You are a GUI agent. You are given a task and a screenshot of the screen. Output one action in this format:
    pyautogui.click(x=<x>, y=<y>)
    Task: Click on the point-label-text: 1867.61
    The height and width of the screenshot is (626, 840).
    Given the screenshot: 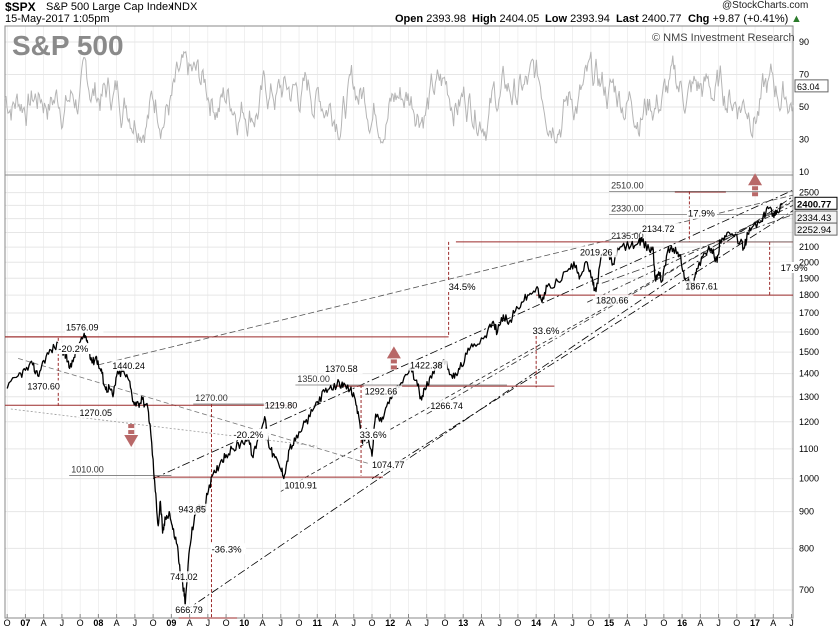 What is the action you would take?
    pyautogui.click(x=701, y=287)
    